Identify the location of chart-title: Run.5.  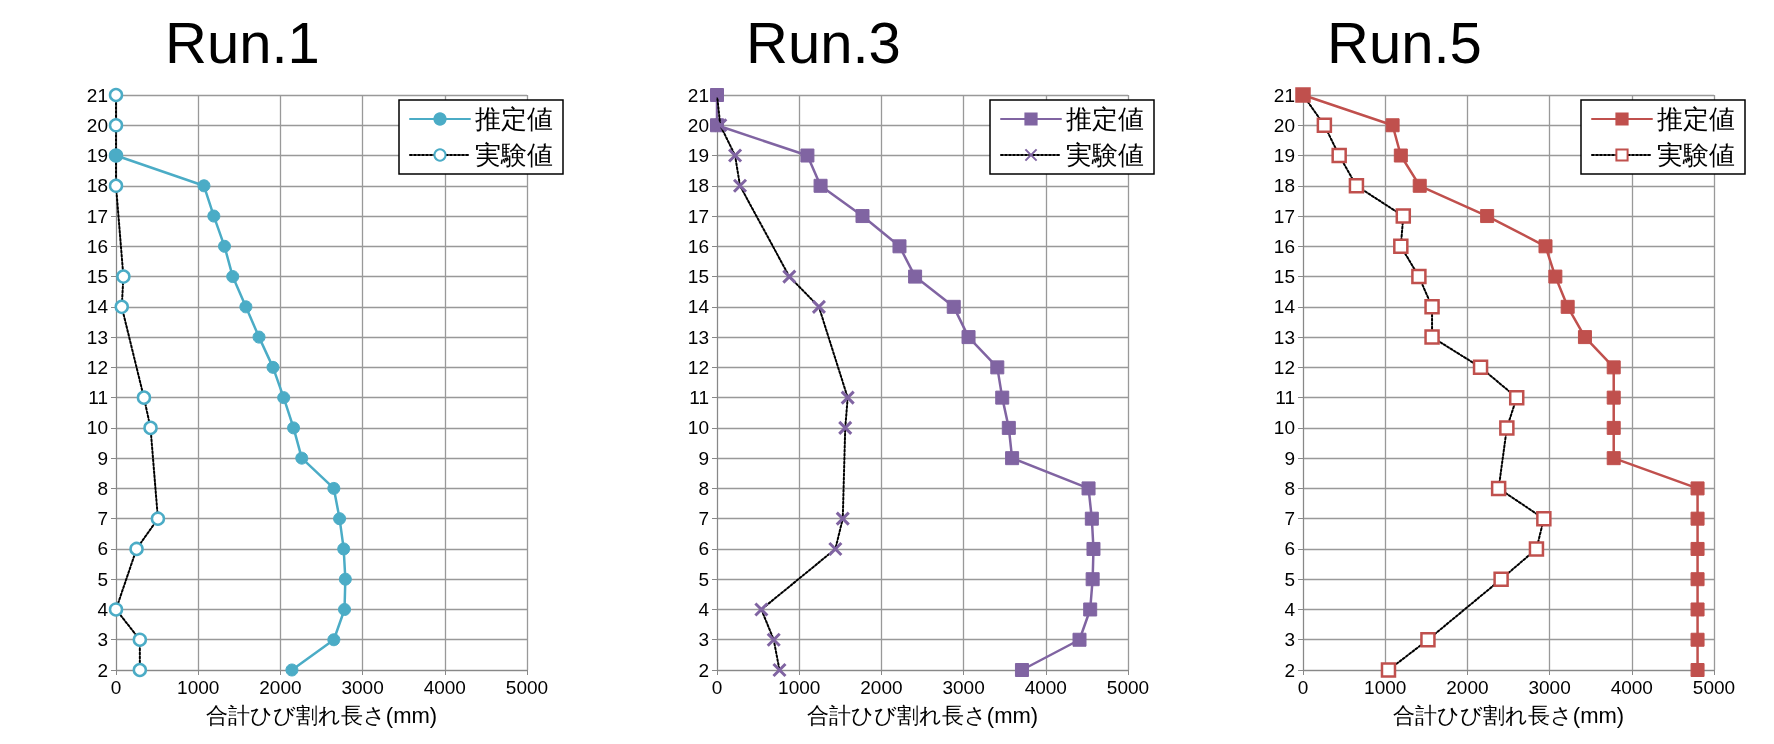
(1404, 42).